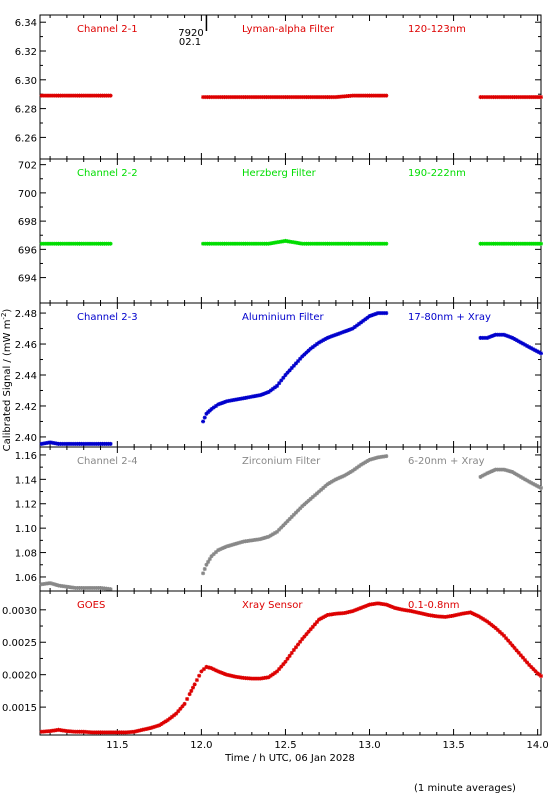  What do you see at coordinates (26, 376) in the screenshot?
I see `y-tick-label: 2.44` at bounding box center [26, 376].